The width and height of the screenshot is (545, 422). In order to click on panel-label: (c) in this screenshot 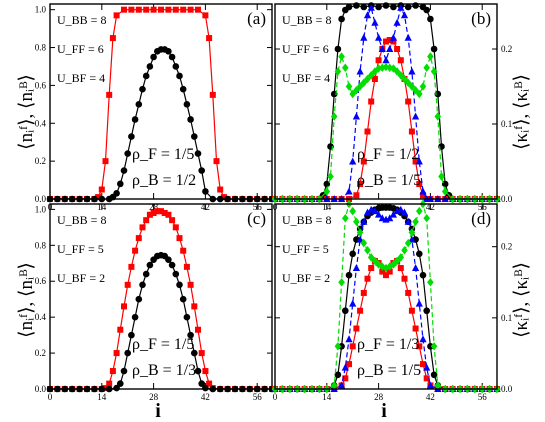, I will do `click(256, 218)`.